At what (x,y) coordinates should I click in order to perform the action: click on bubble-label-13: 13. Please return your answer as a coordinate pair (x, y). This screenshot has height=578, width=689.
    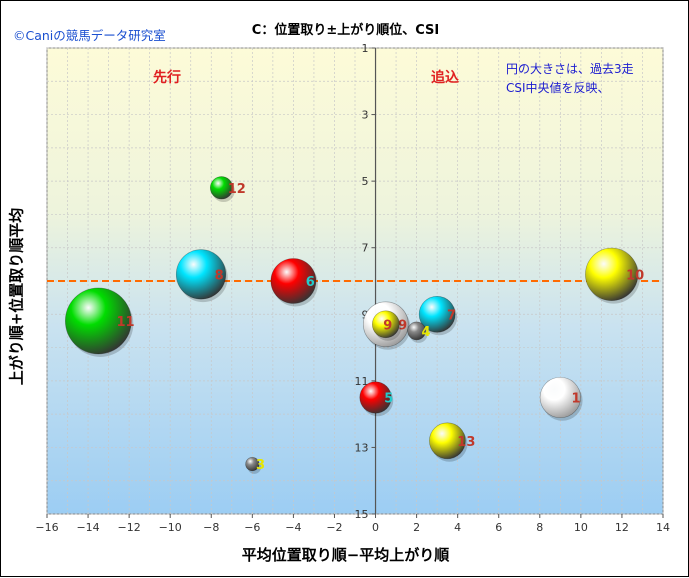
    Looking at the image, I should click on (466, 442).